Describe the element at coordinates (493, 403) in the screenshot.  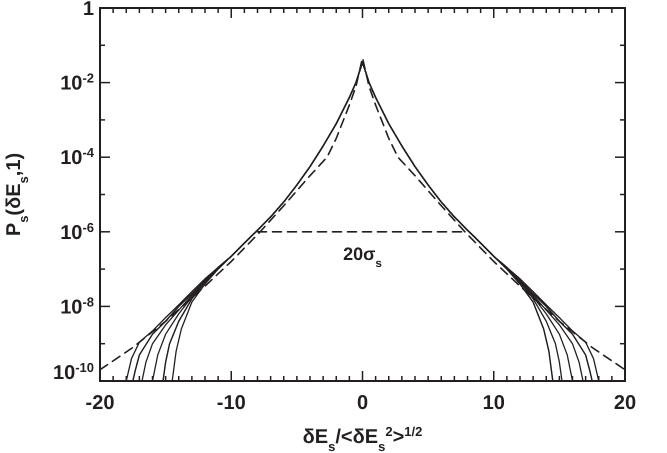
I see `x-tick-label: 10` at that location.